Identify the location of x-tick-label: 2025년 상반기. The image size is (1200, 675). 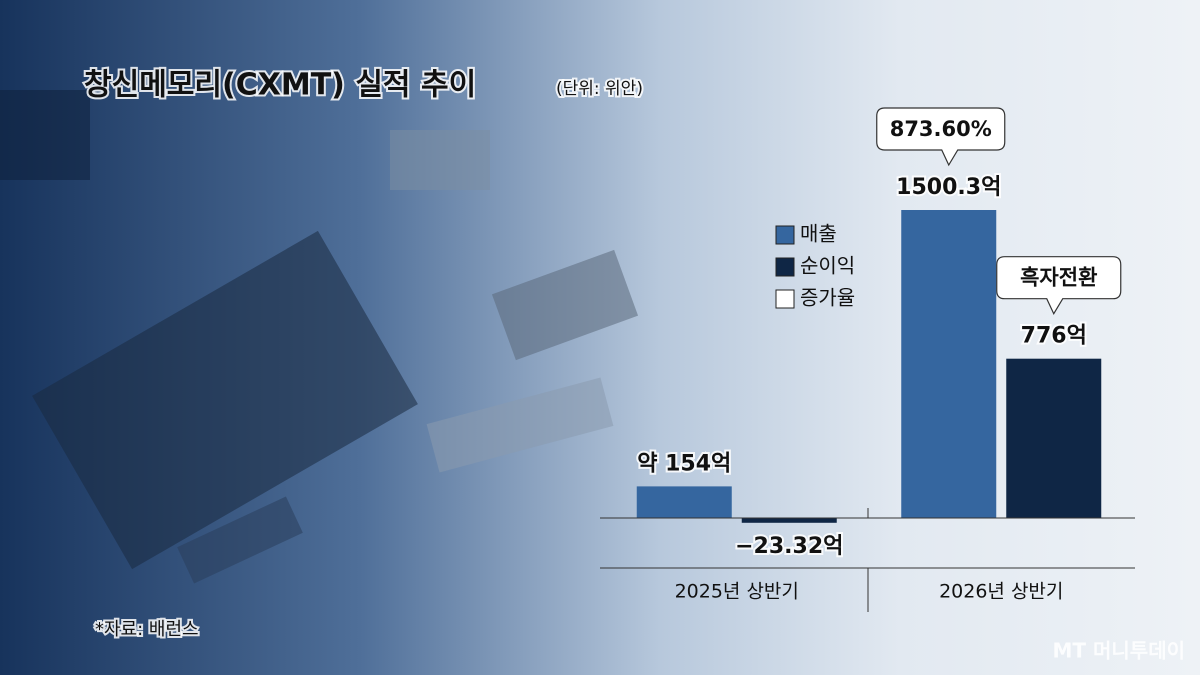
(737, 592).